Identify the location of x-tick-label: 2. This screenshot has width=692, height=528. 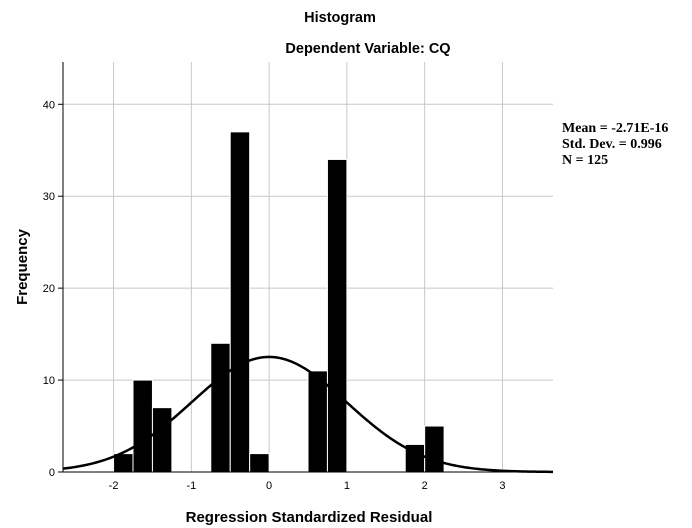
(425, 486).